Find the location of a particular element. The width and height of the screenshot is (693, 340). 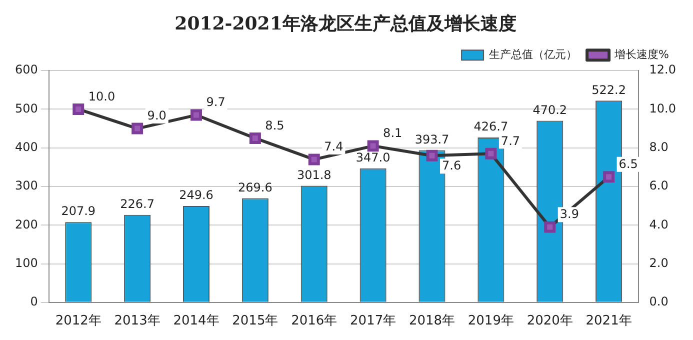

y-tick-label: 400 is located at coordinates (26, 147).